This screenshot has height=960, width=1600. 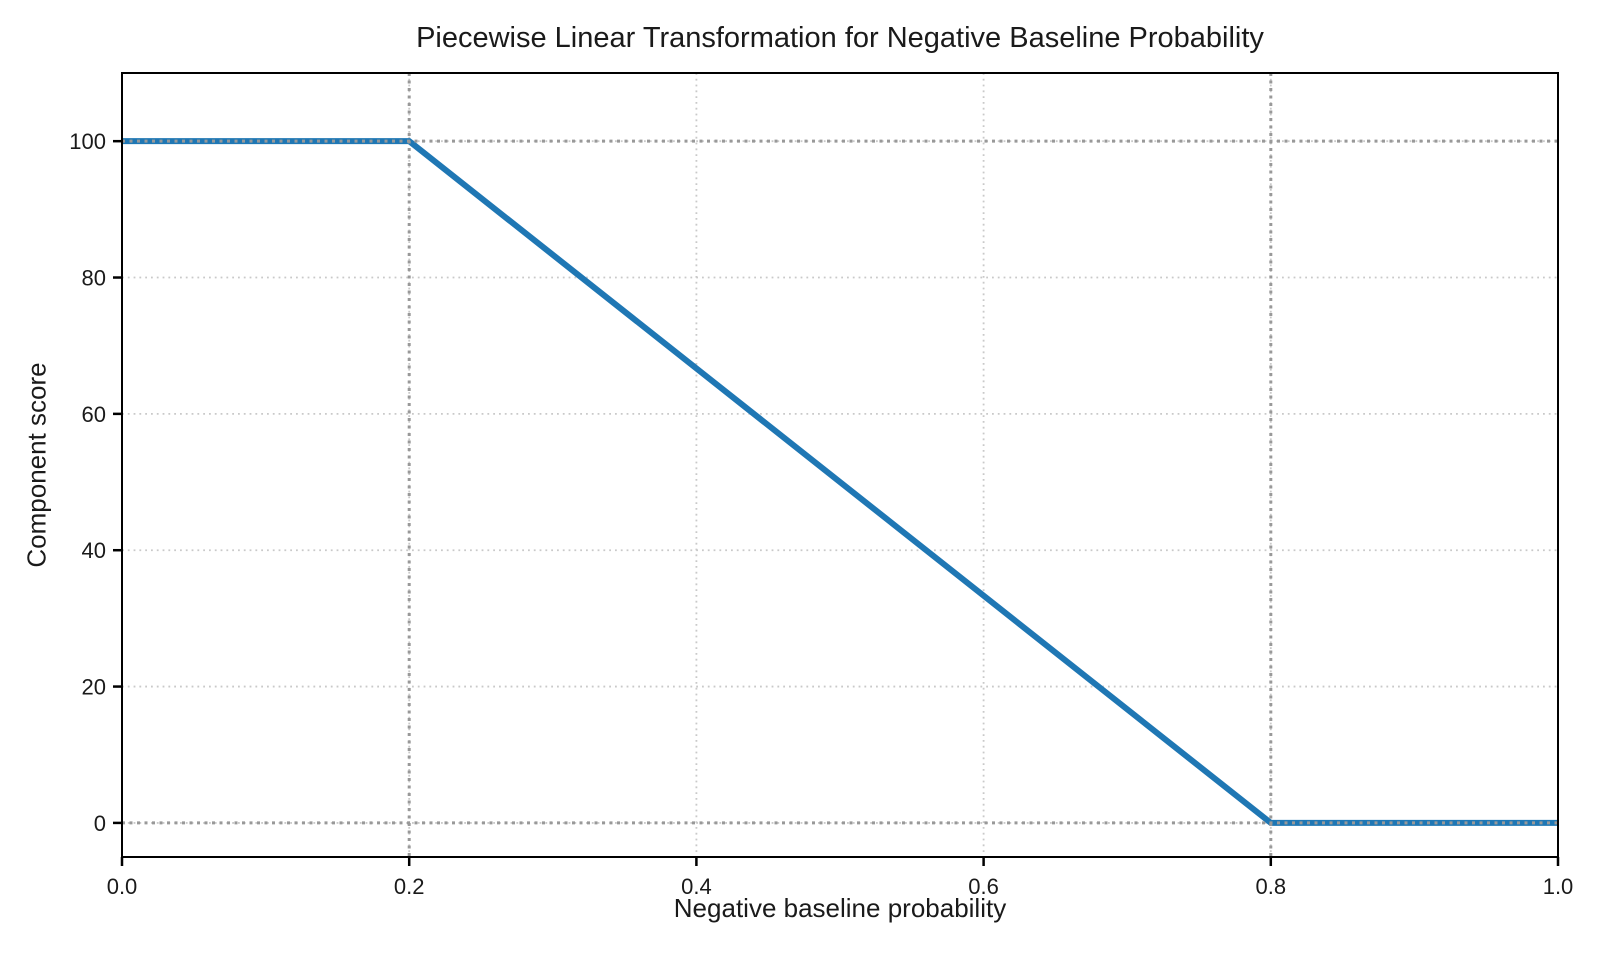 What do you see at coordinates (94, 687) in the screenshot?
I see `y-tick-label: 20` at bounding box center [94, 687].